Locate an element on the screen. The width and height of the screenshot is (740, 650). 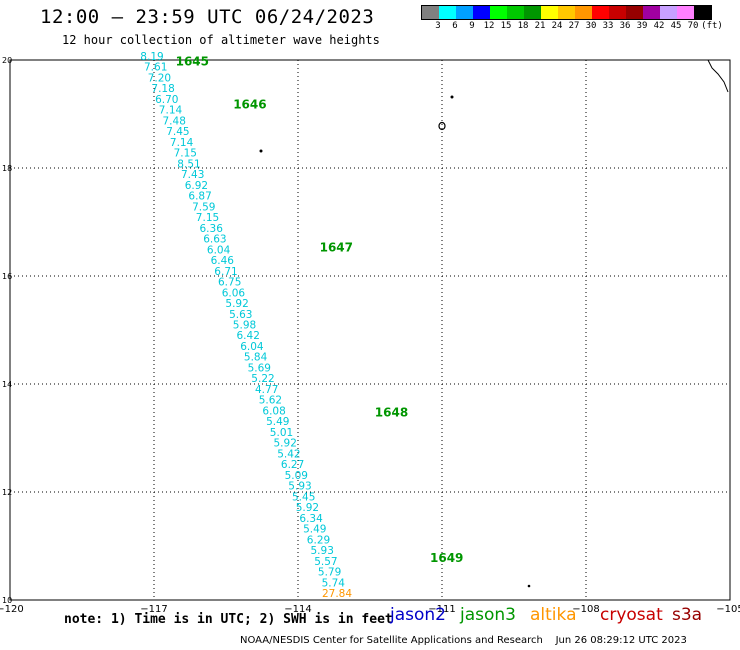
legend-tick-label: 6 is located at coordinates (455, 26).